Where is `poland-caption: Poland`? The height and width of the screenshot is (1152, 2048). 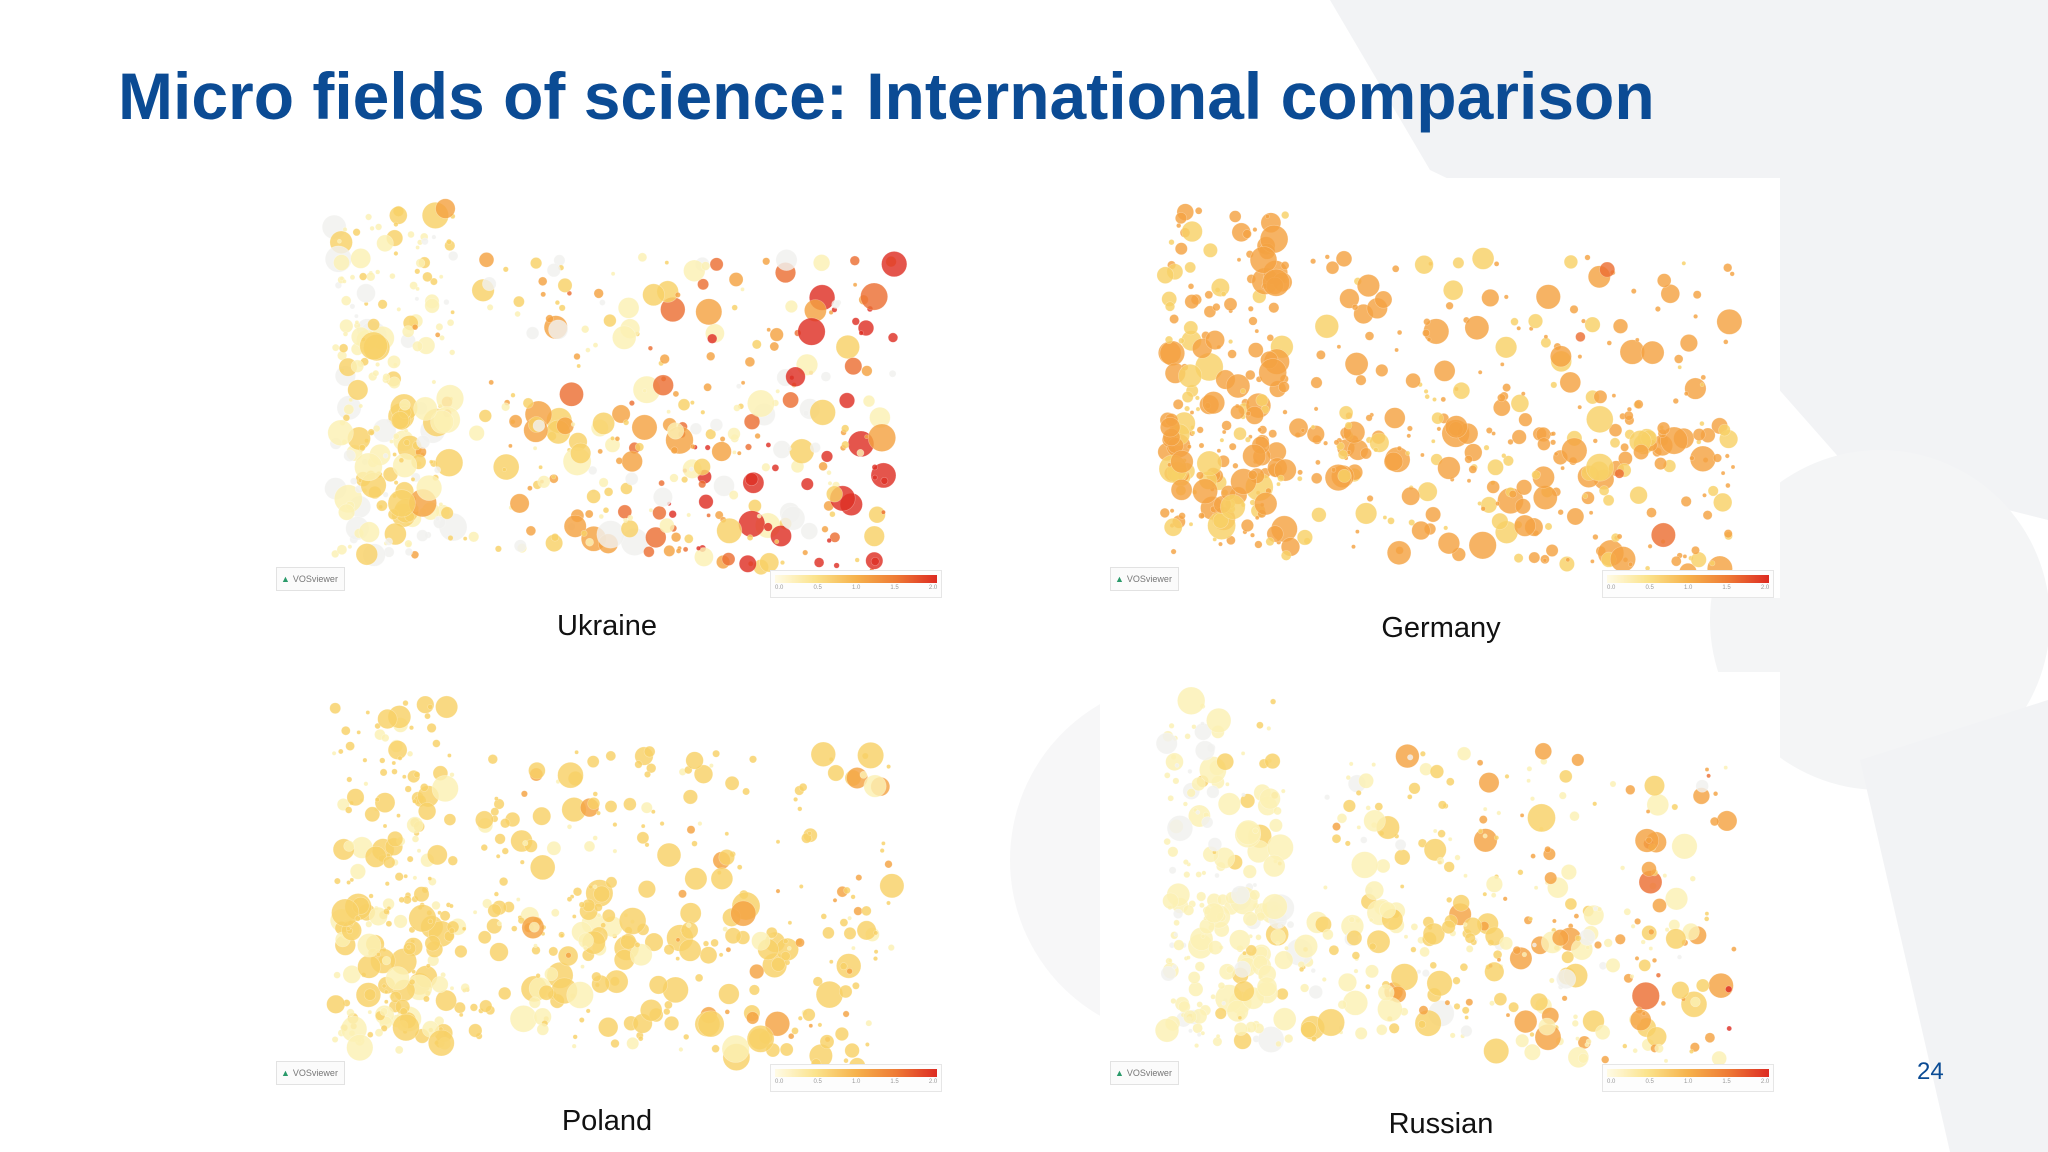
poland-caption: Poland is located at coordinates (607, 1121).